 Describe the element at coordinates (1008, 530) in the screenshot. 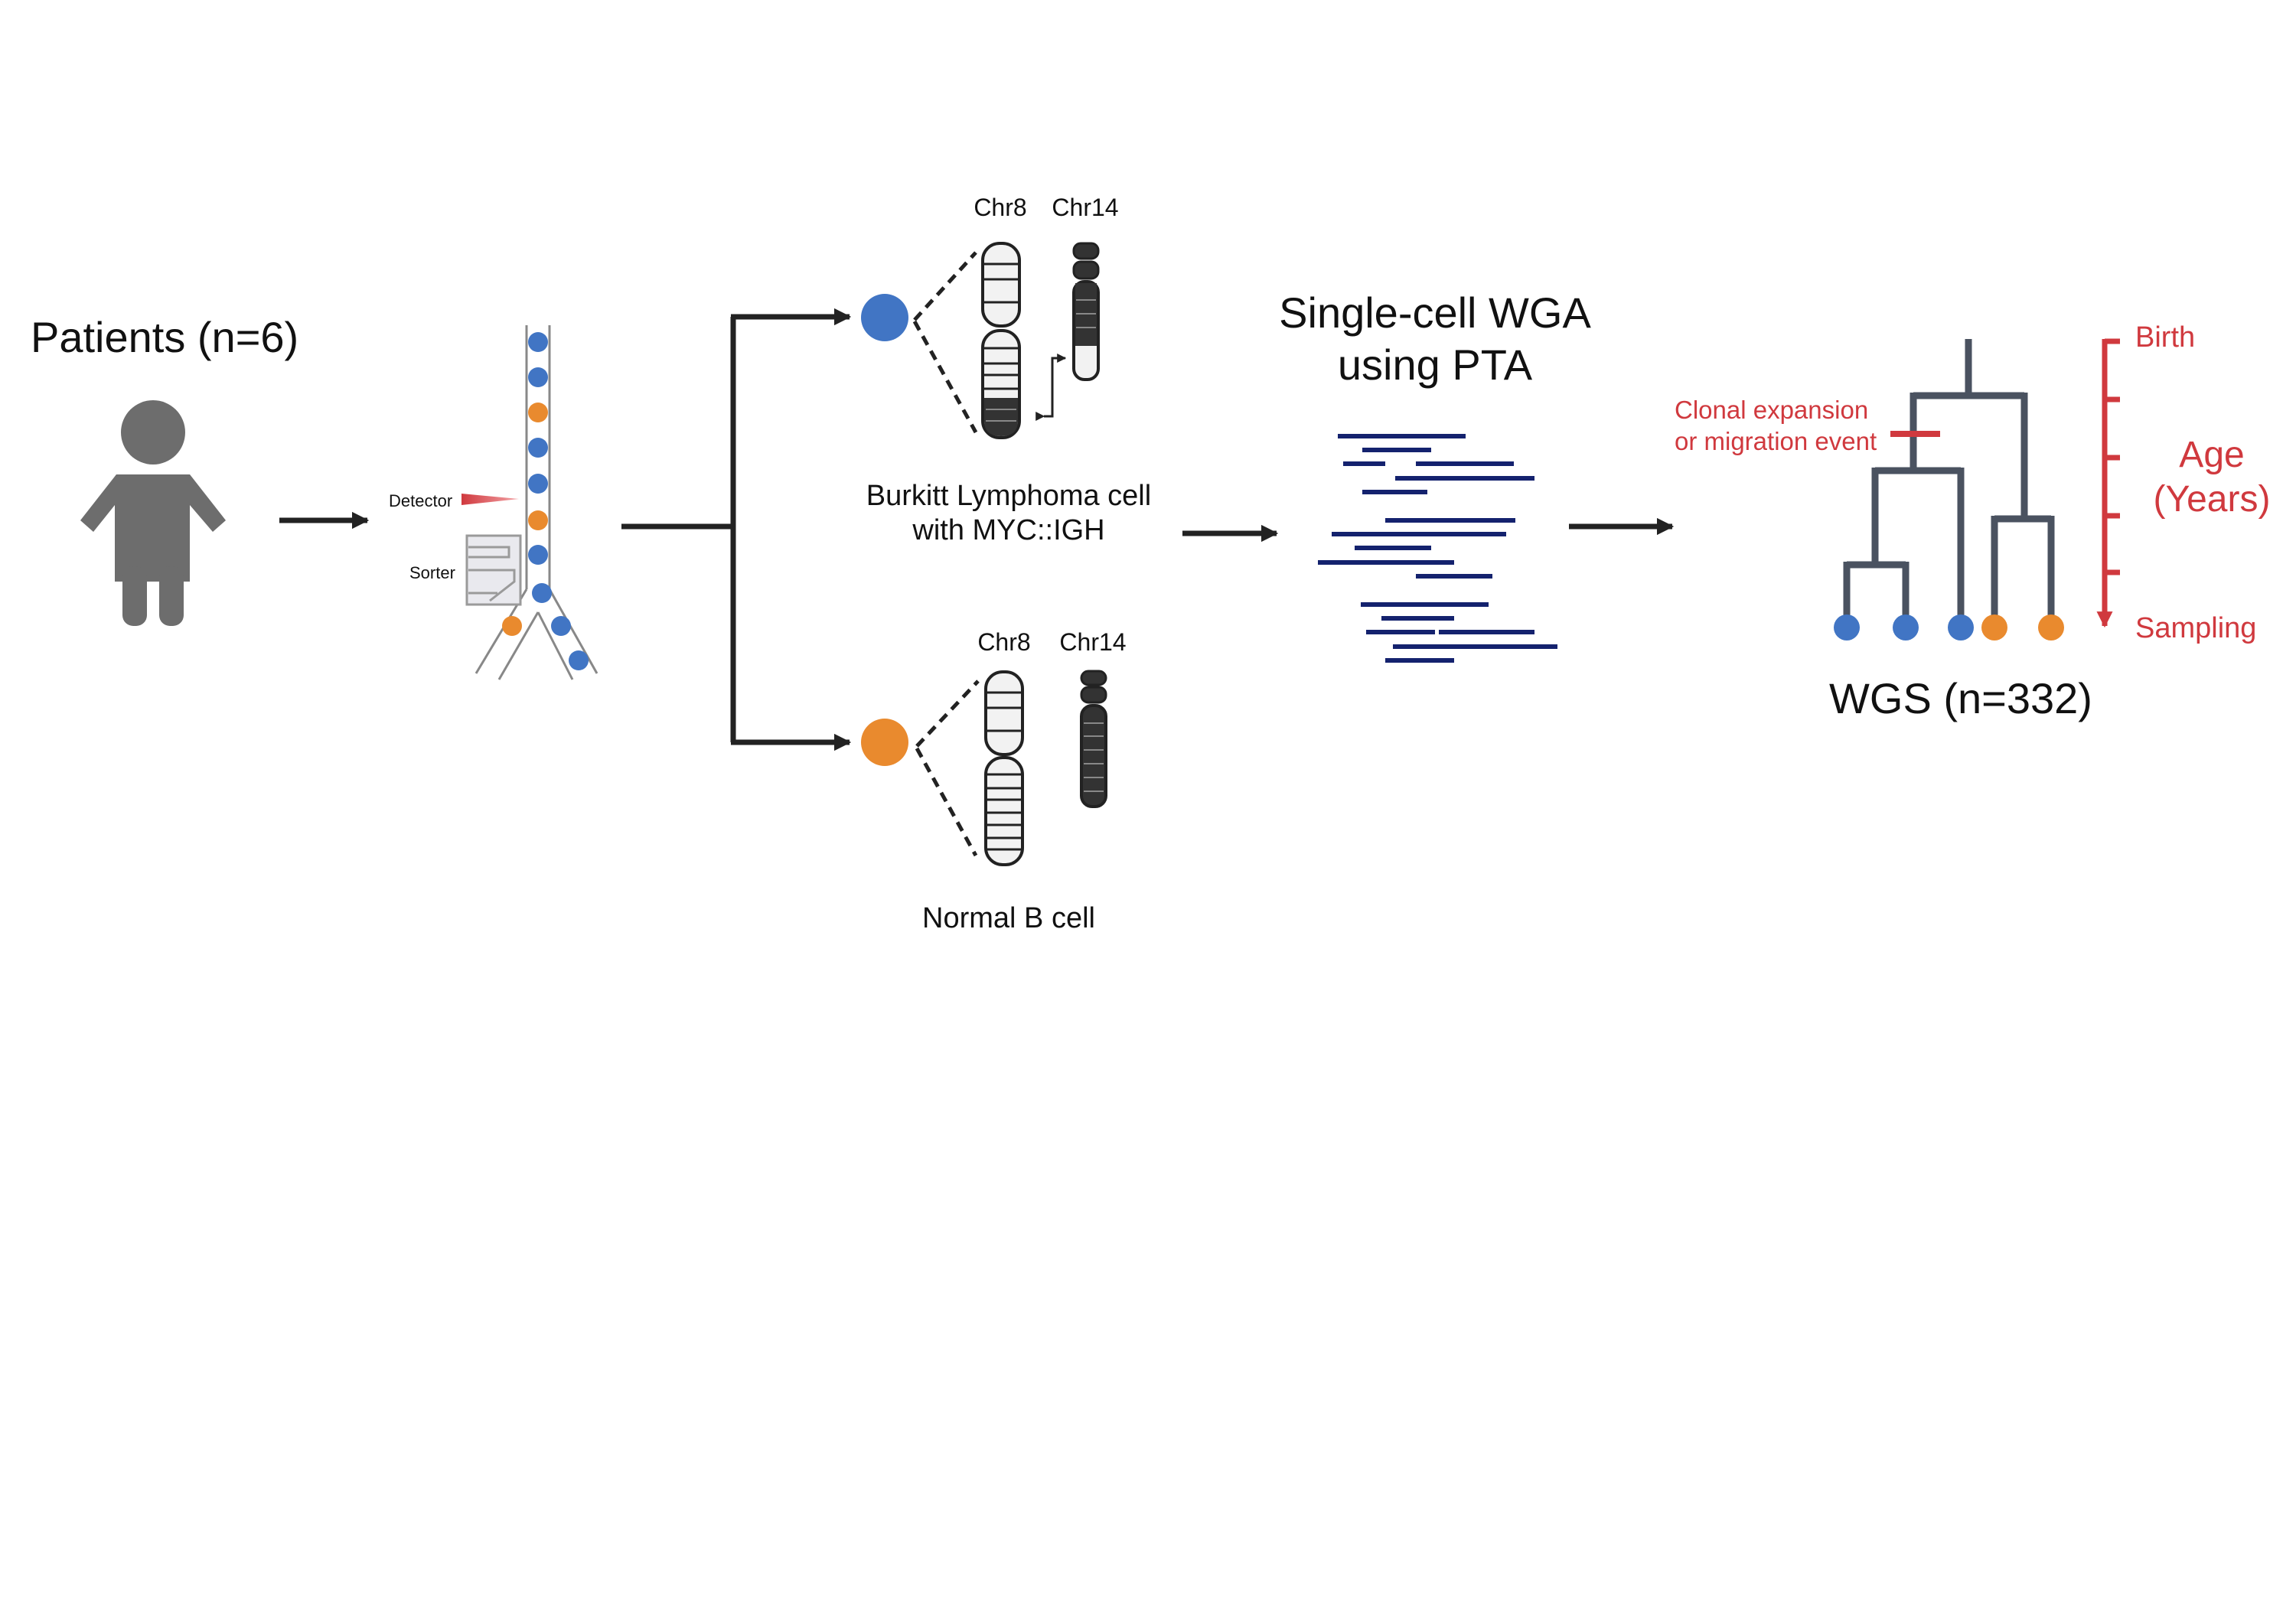

I see `tumor-cell-label-line2: with MYC::IGH` at that location.